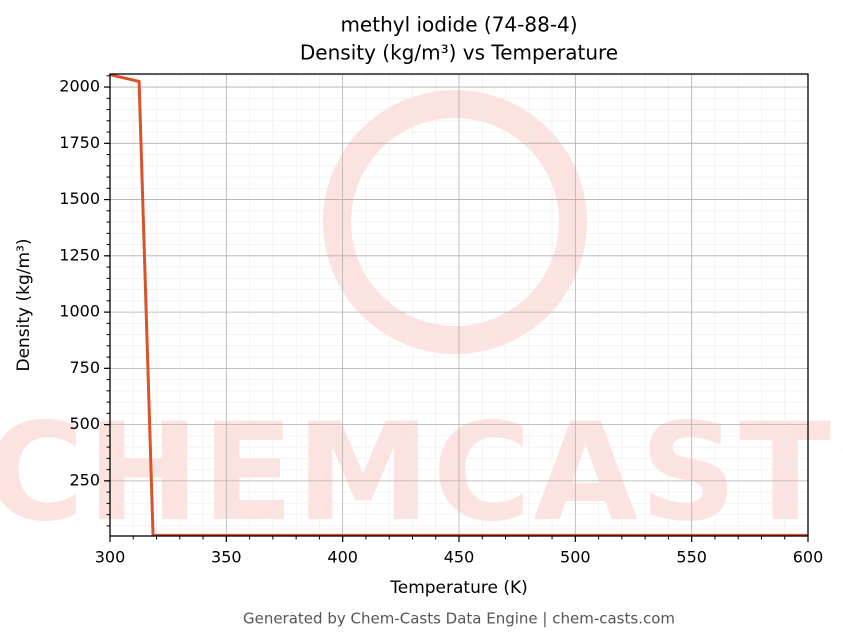 This screenshot has height=644, width=843. I want to click on y-tick-label: 1250, so click(79, 254).